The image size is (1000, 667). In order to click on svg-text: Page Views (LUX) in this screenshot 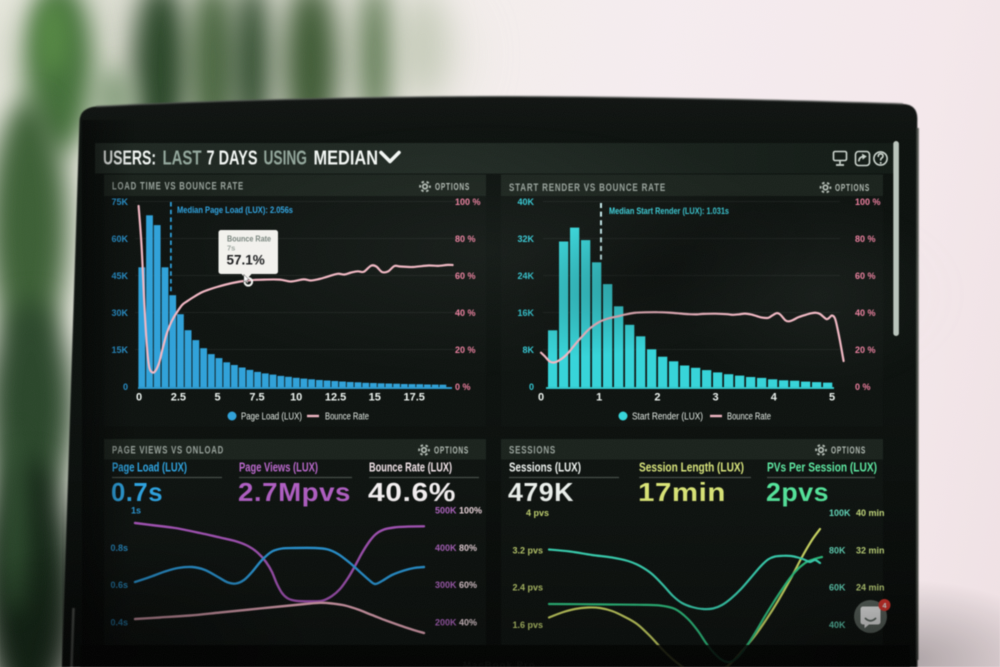, I will do `click(278, 467)`.